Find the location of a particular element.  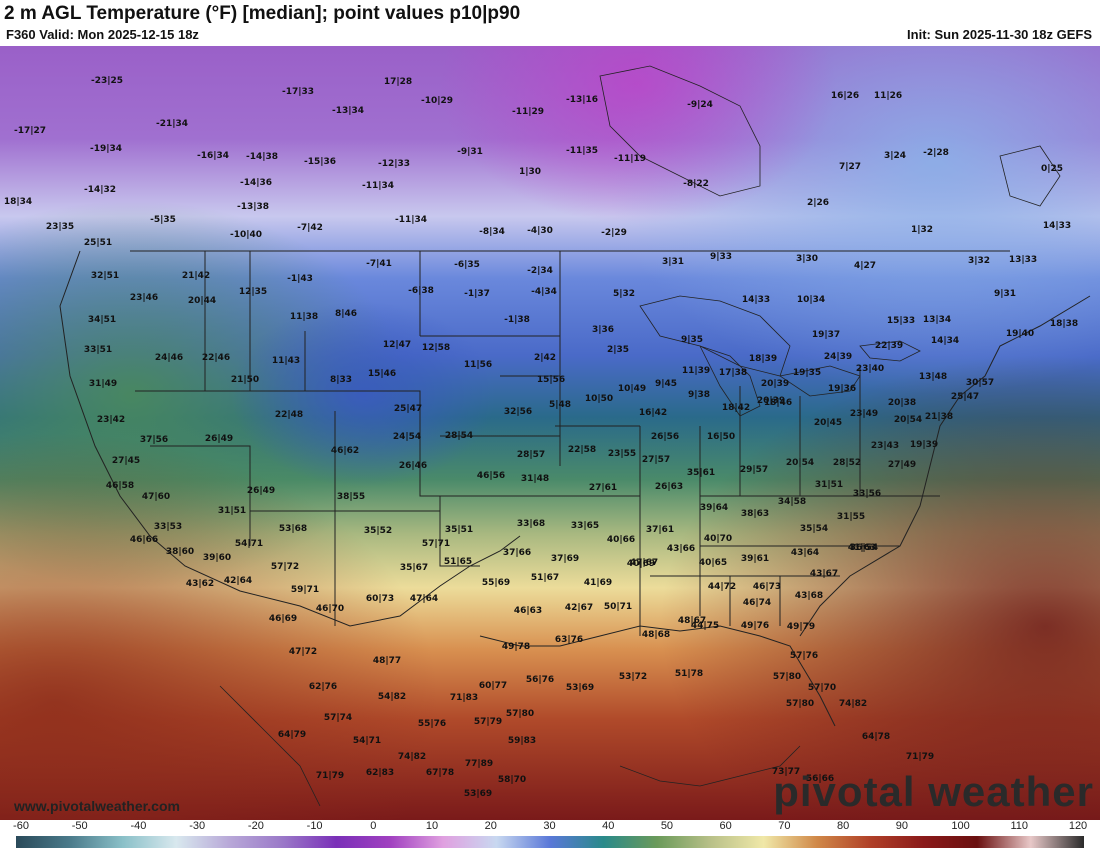

point-value: 40|70 is located at coordinates (718, 539).